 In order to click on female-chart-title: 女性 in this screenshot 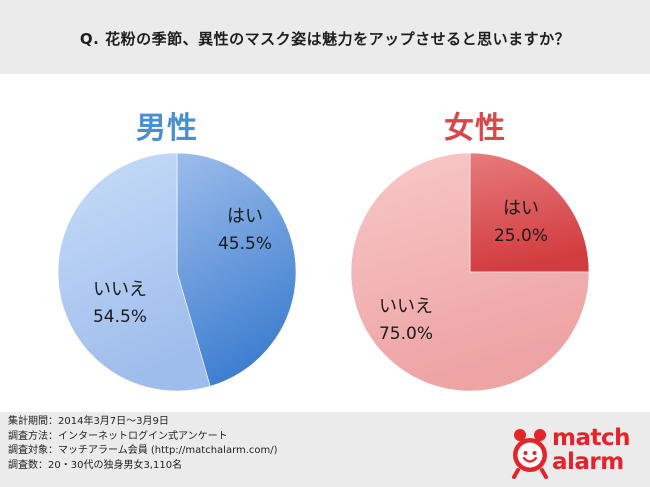, I will do `click(475, 128)`.